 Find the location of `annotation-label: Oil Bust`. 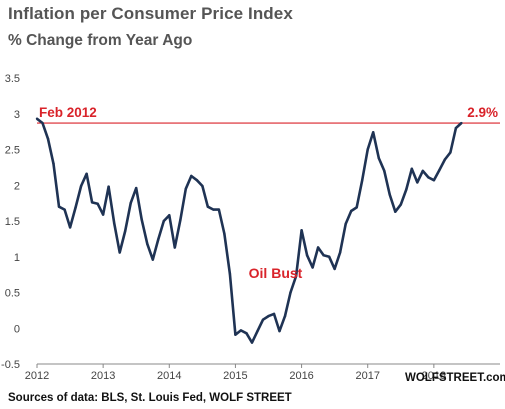

annotation-label: Oil Bust is located at coordinates (276, 273).